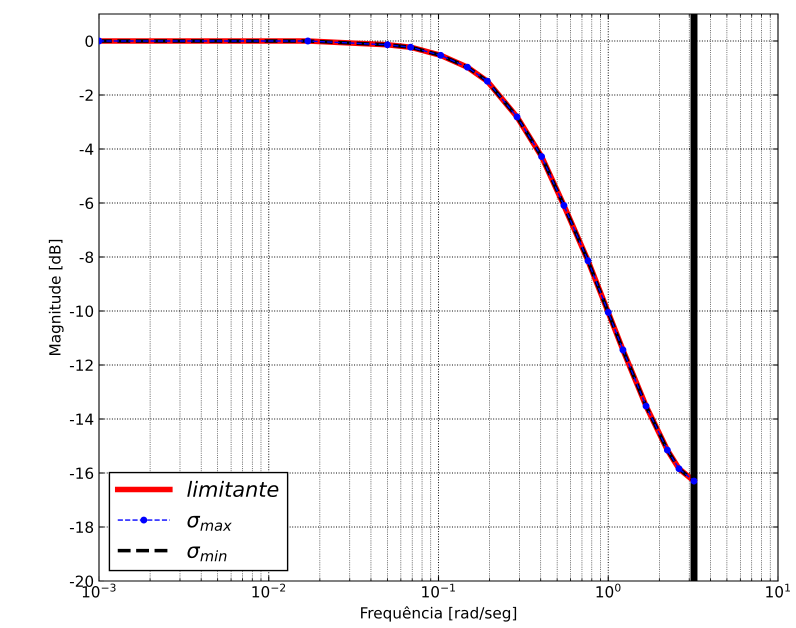 This screenshot has width=796, height=628. Describe the element at coordinates (87, 257) in the screenshot. I see `y-tick-label: -8` at that location.